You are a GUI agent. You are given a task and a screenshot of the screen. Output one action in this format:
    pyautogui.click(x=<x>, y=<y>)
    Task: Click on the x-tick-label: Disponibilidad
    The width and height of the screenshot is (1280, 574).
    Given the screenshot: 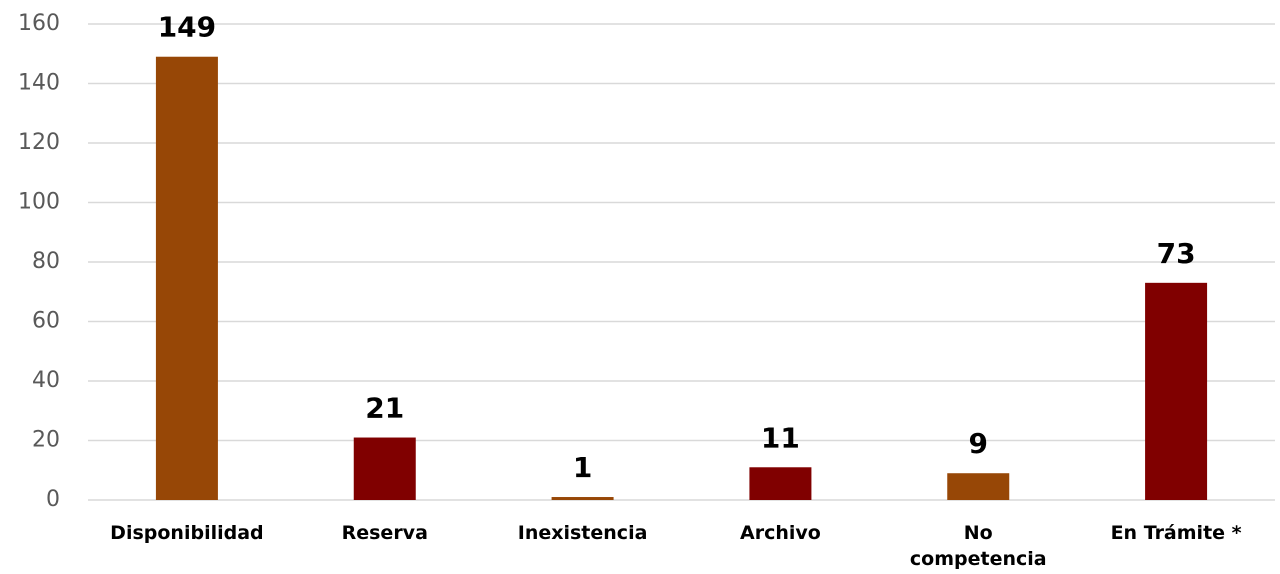 What is the action you would take?
    pyautogui.click(x=187, y=533)
    